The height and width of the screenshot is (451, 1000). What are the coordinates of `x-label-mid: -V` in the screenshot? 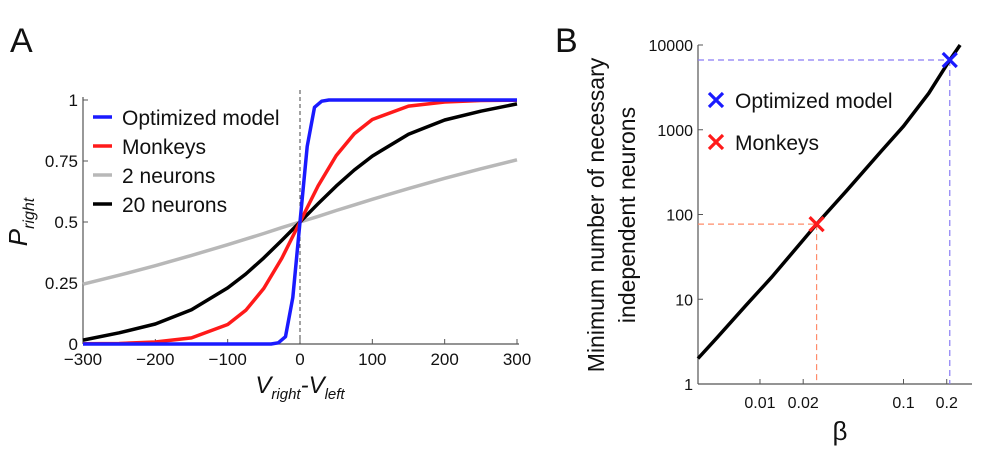 It's located at (314, 385).